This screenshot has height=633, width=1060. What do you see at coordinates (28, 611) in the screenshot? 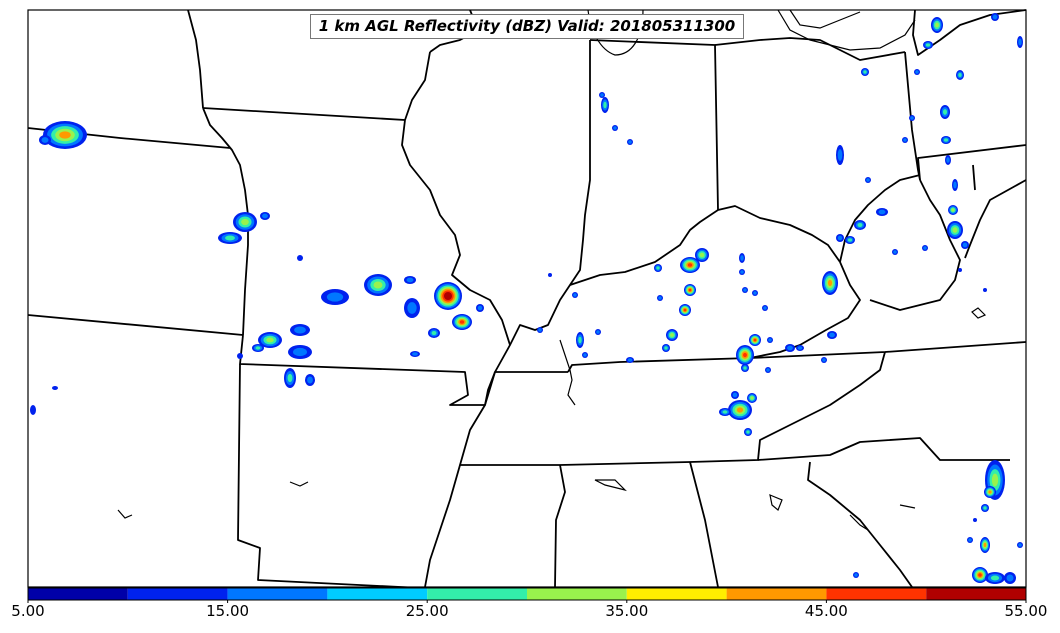
I see `colorbar-tick-label: 5.00` at bounding box center [28, 611].